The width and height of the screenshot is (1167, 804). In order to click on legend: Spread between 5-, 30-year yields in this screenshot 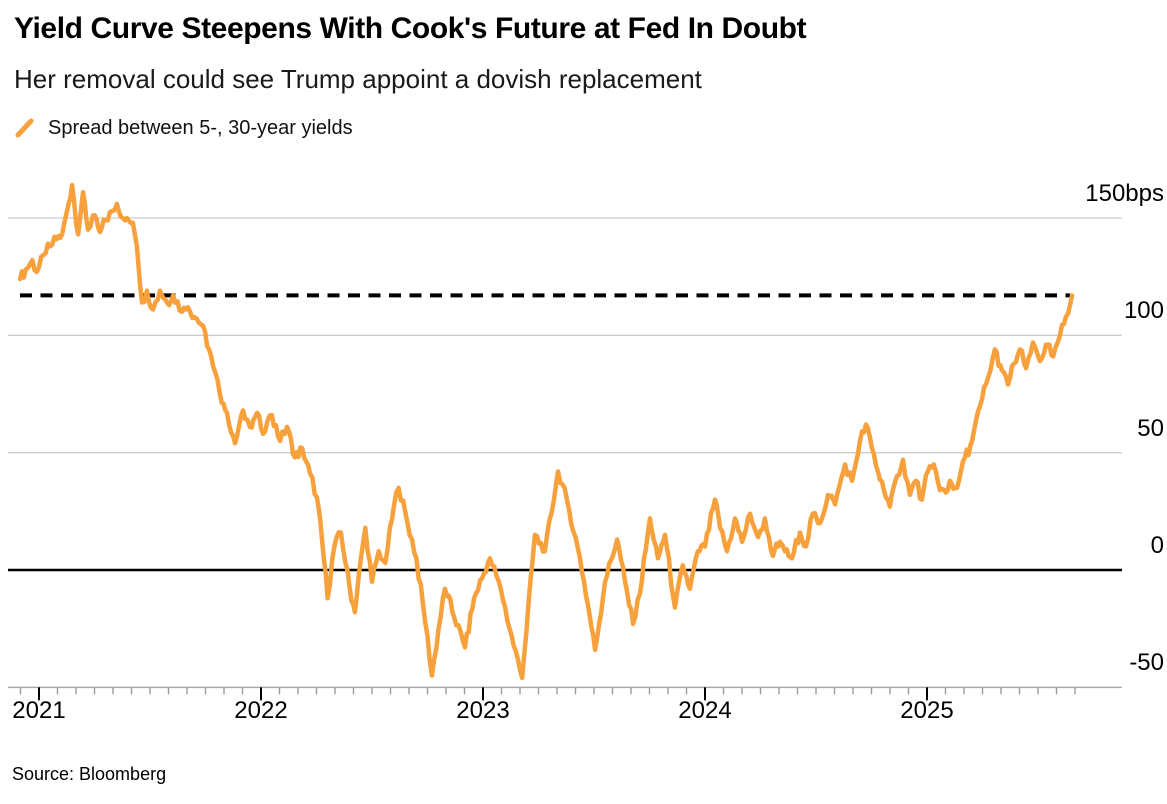, I will do `click(183, 128)`.